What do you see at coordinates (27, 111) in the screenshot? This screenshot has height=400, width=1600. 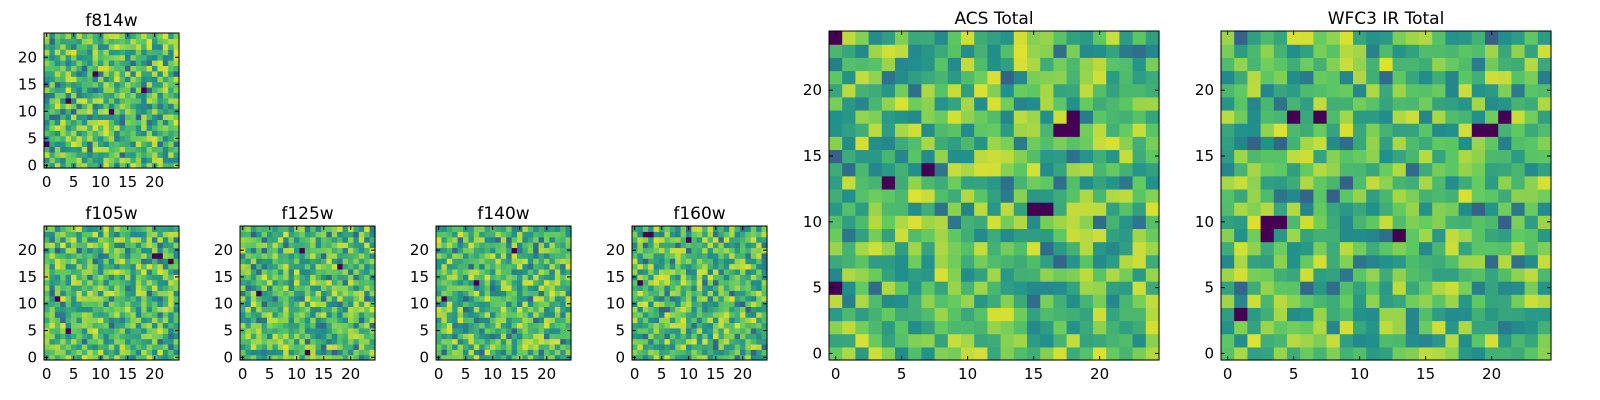 I see `y-tick-label: 10` at bounding box center [27, 111].